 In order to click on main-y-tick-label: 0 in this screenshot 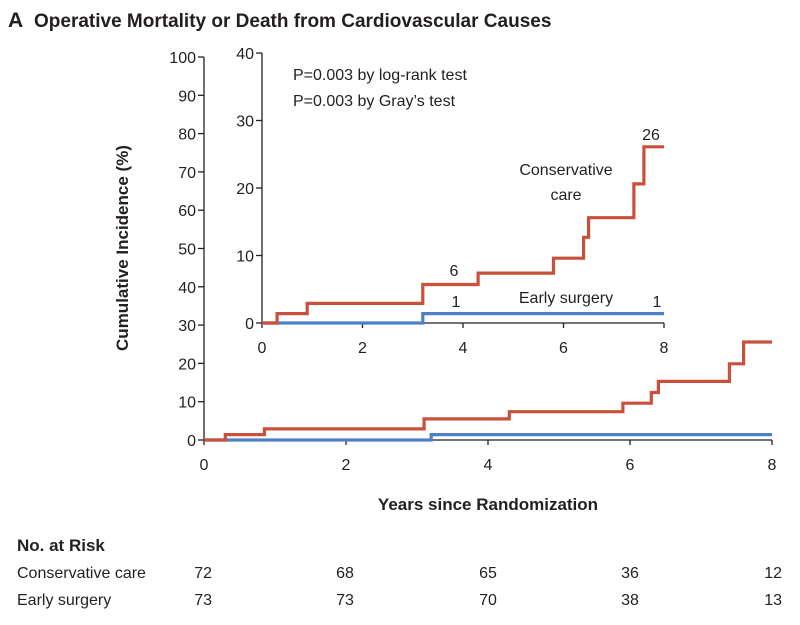, I will do `click(191, 441)`.